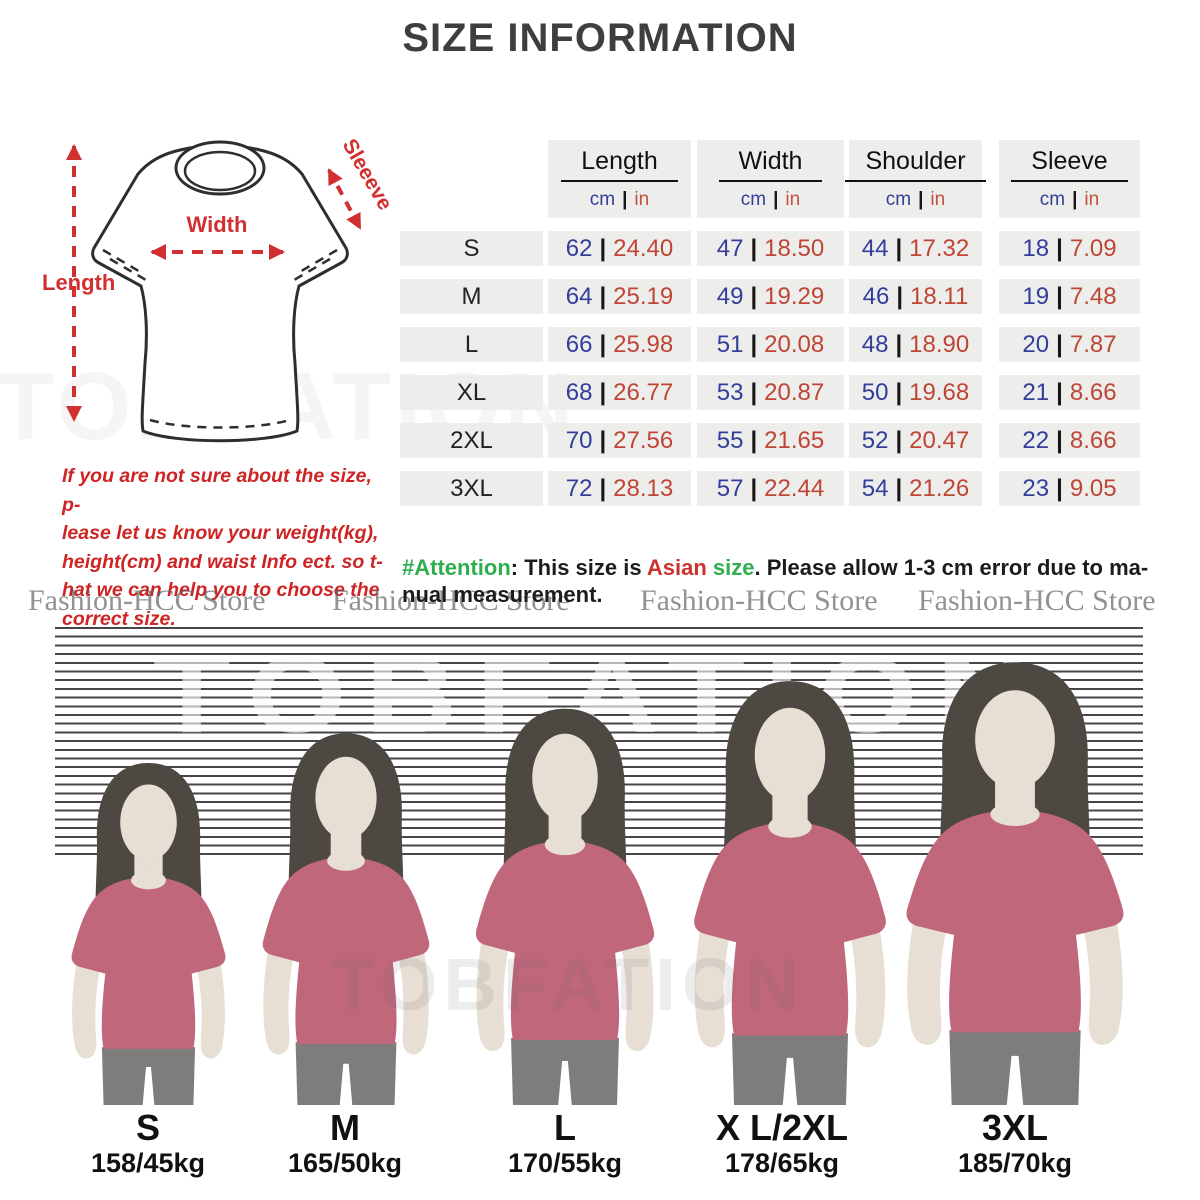 This screenshot has height=1200, width=1200. Describe the element at coordinates (1036, 344) in the screenshot. I see `cm-value: 20` at that location.